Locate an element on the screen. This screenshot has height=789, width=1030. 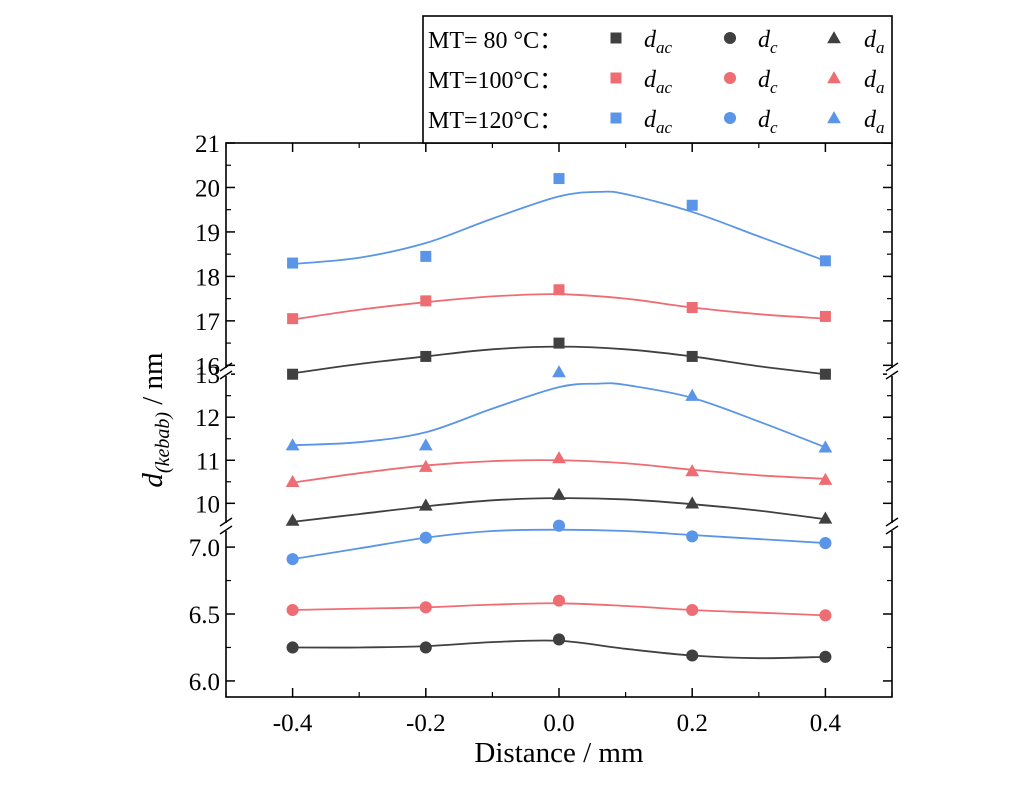
y-tick-label: 6.5 is located at coordinates (204, 615).